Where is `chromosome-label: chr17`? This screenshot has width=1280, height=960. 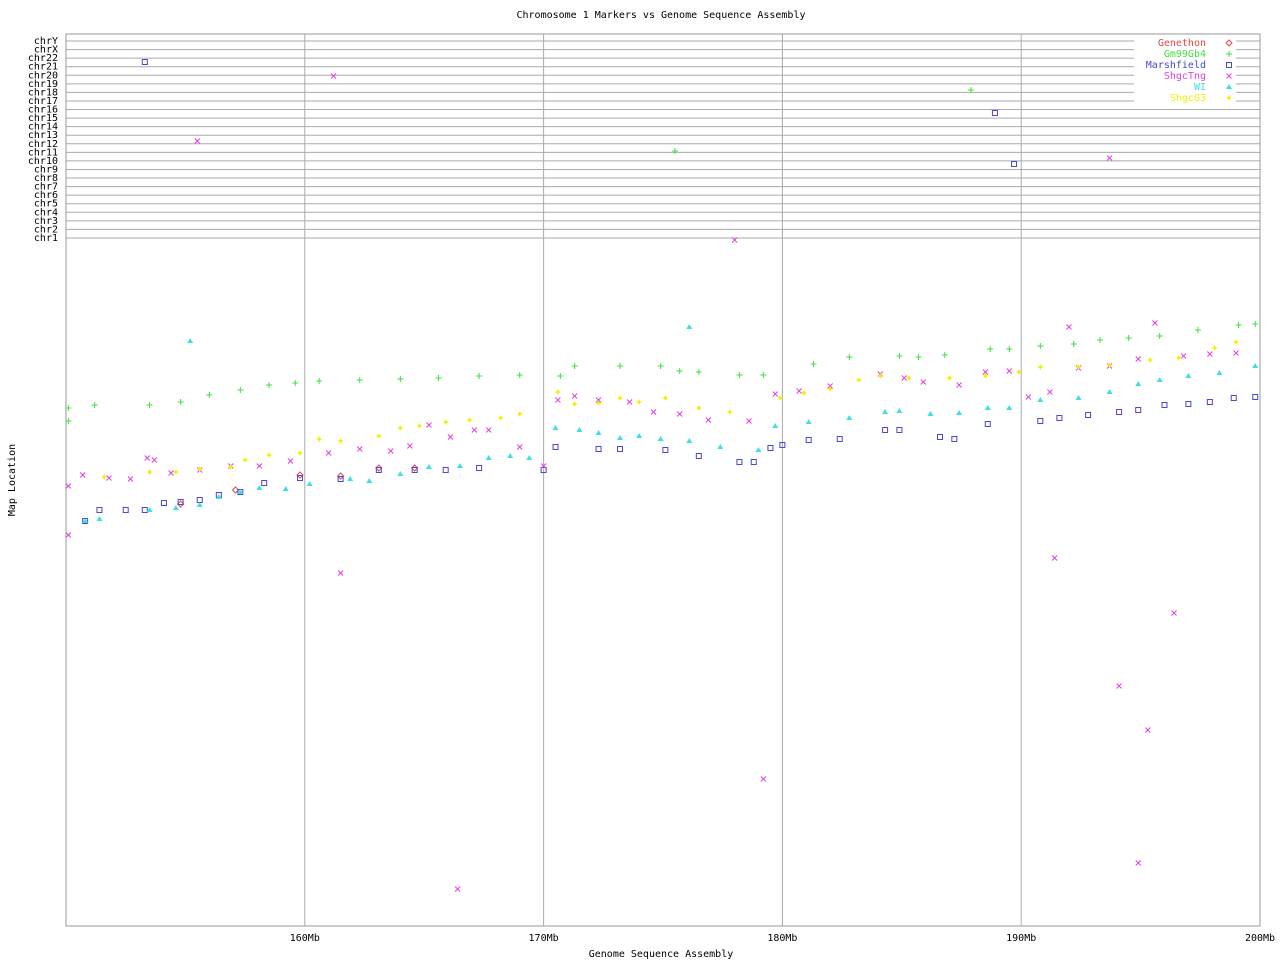
chromosome-label: chr17 is located at coordinates (43, 101).